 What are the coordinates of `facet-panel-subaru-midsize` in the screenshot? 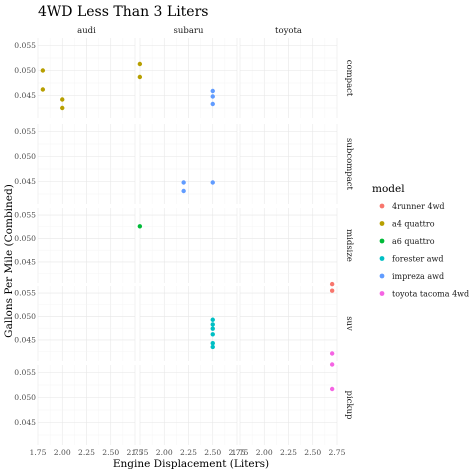 It's located at (188, 245).